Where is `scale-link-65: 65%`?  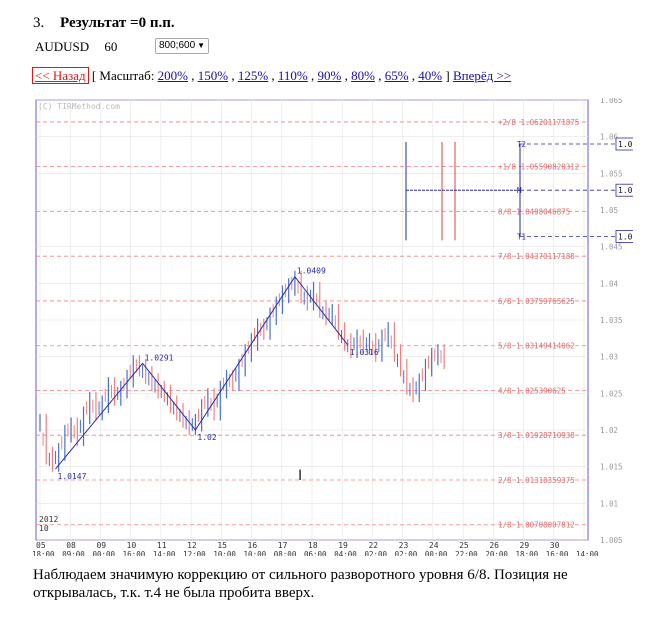 scale-link-65: 65% is located at coordinates (396, 75).